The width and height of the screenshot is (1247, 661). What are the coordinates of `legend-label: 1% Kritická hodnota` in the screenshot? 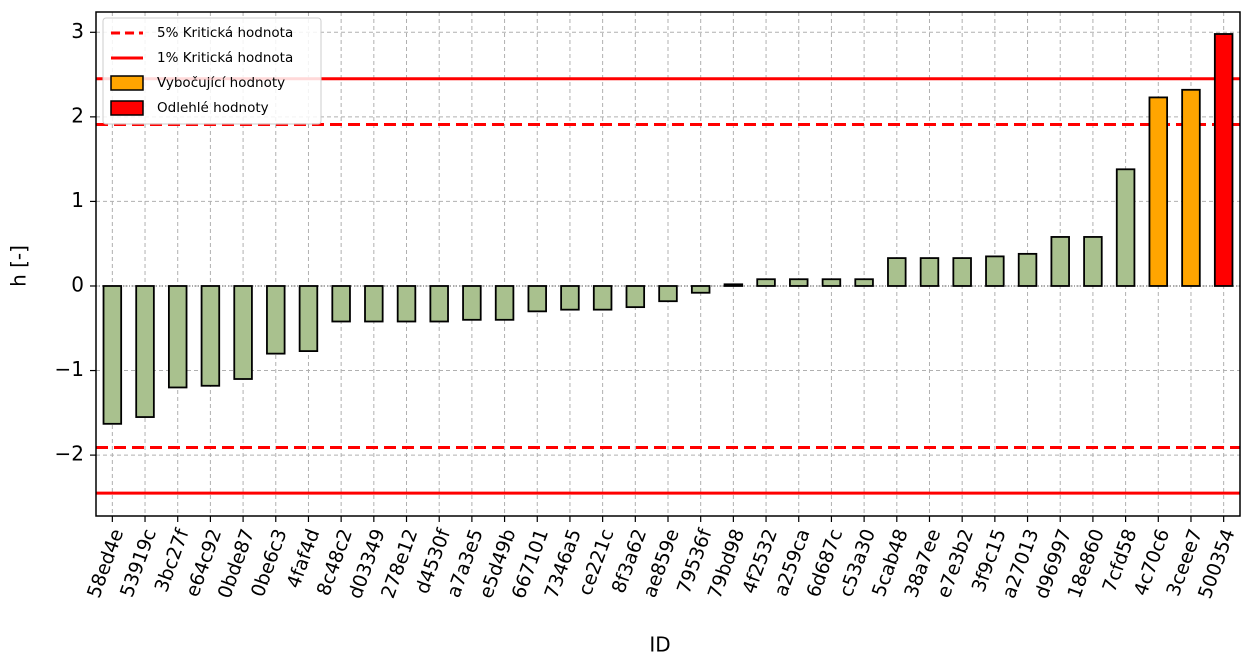 It's located at (225, 58).